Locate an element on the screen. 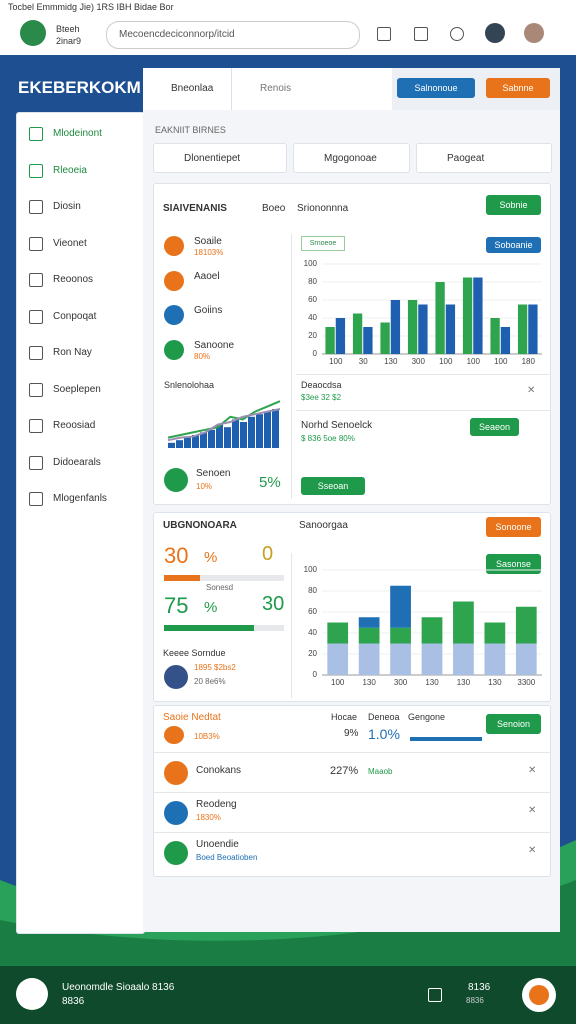 The height and width of the screenshot is (1024, 576). button: Salnonoue is located at coordinates (436, 88).